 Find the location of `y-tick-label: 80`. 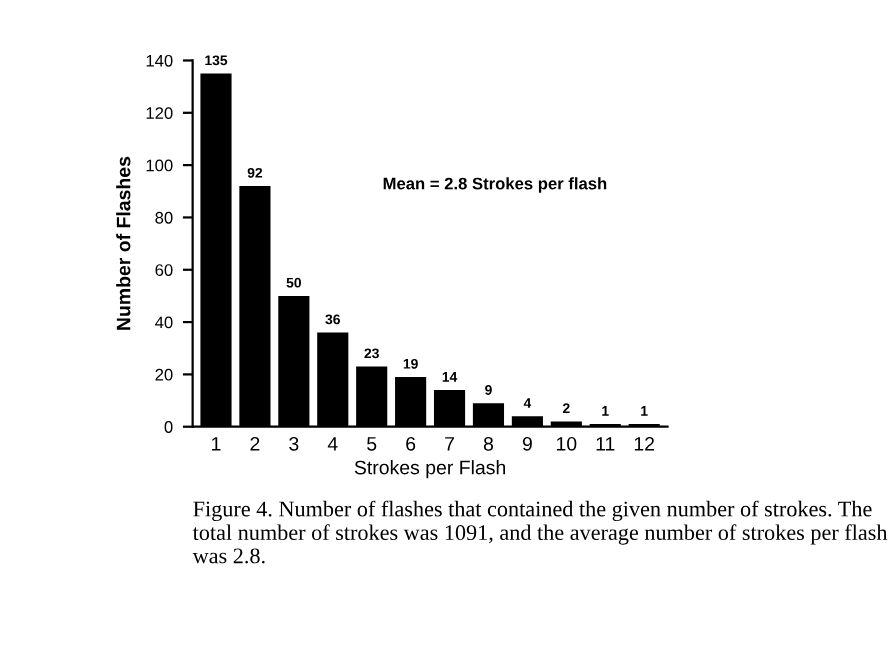

y-tick-label: 80 is located at coordinates (164, 217).